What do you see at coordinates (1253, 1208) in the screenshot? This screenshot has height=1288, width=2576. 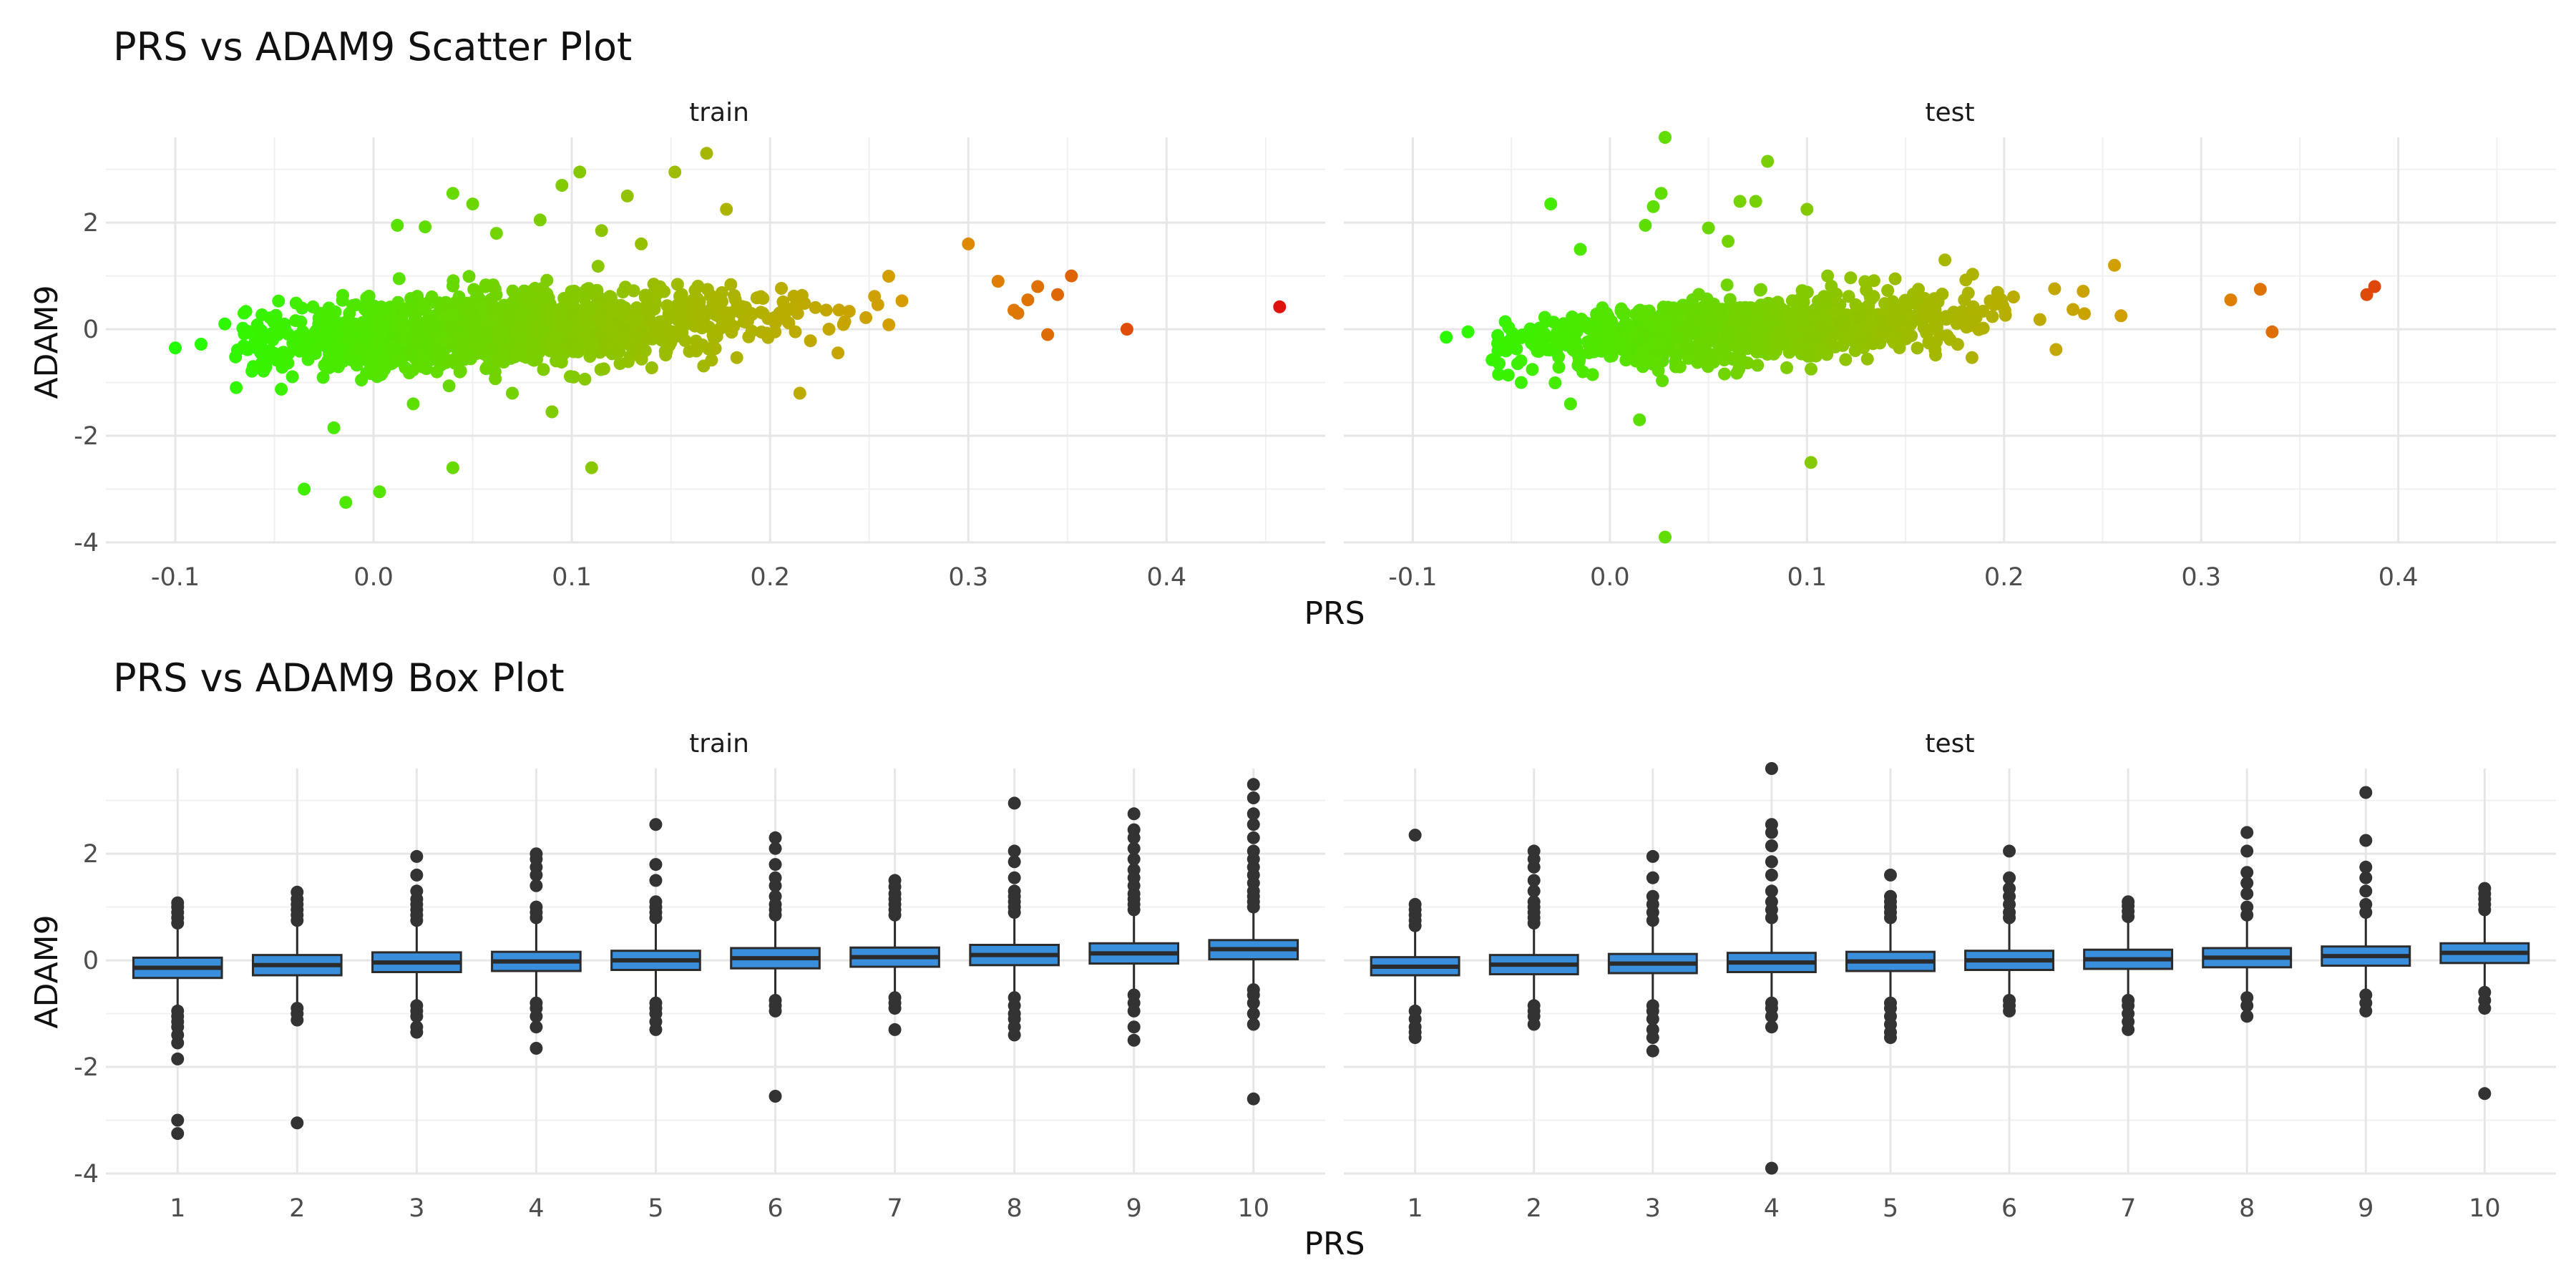 I see `box-x-tick-label: 10` at bounding box center [1253, 1208].